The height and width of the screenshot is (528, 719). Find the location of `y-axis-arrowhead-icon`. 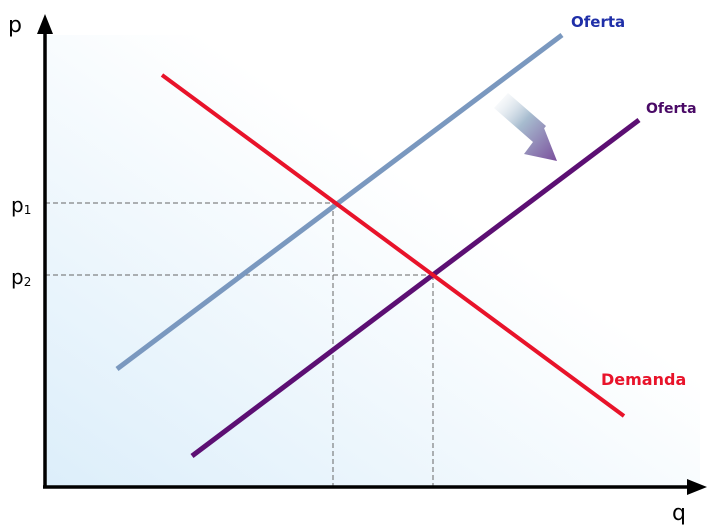

y-axis-arrowhead-icon is located at coordinates (45, 24).